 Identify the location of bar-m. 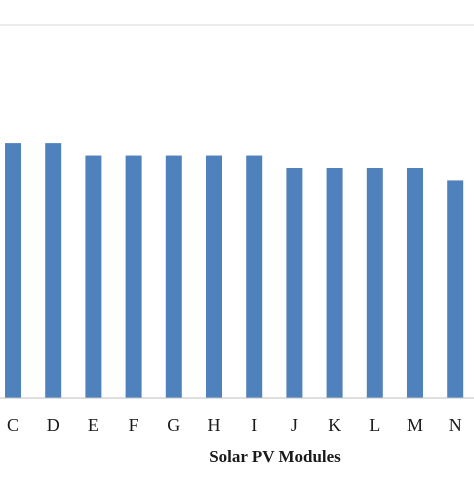
(415, 282).